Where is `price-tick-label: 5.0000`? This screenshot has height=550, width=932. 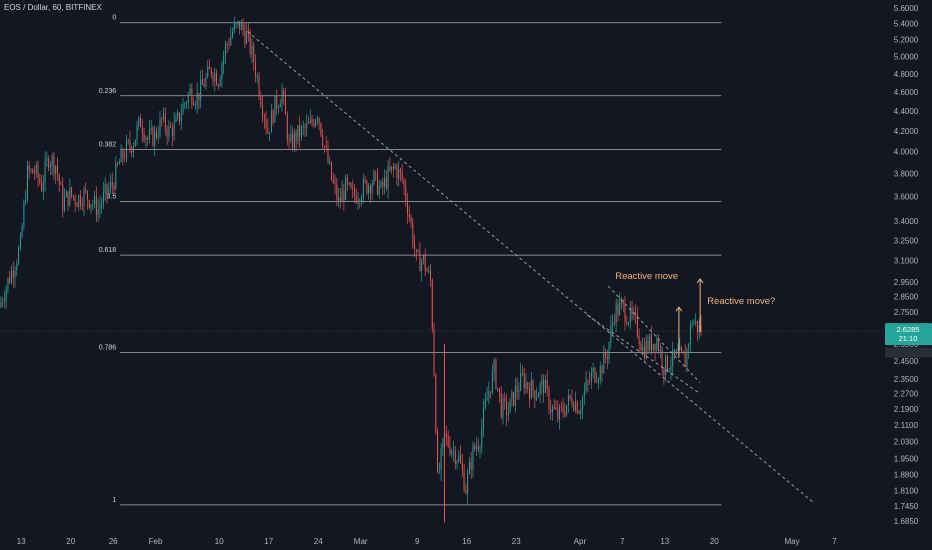
price-tick-label: 5.0000 is located at coordinates (906, 56).